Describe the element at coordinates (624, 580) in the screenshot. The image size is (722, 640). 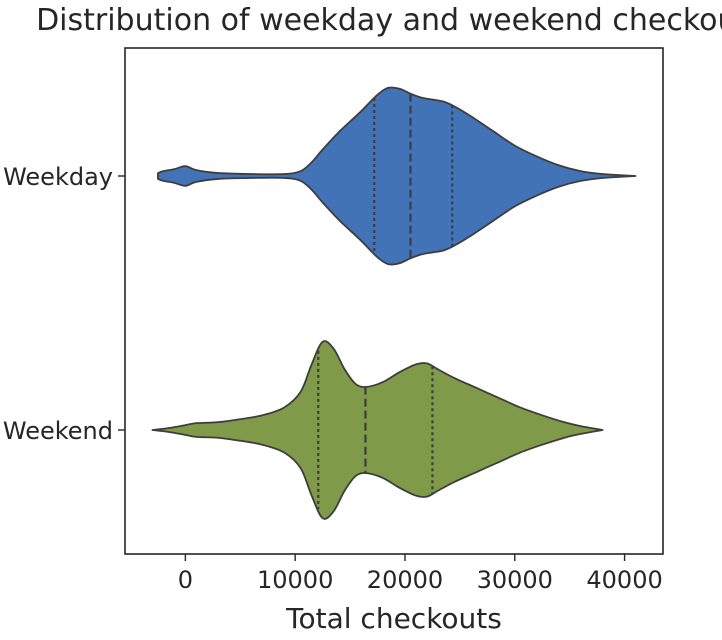
I see `x-tick-label: 40000` at that location.